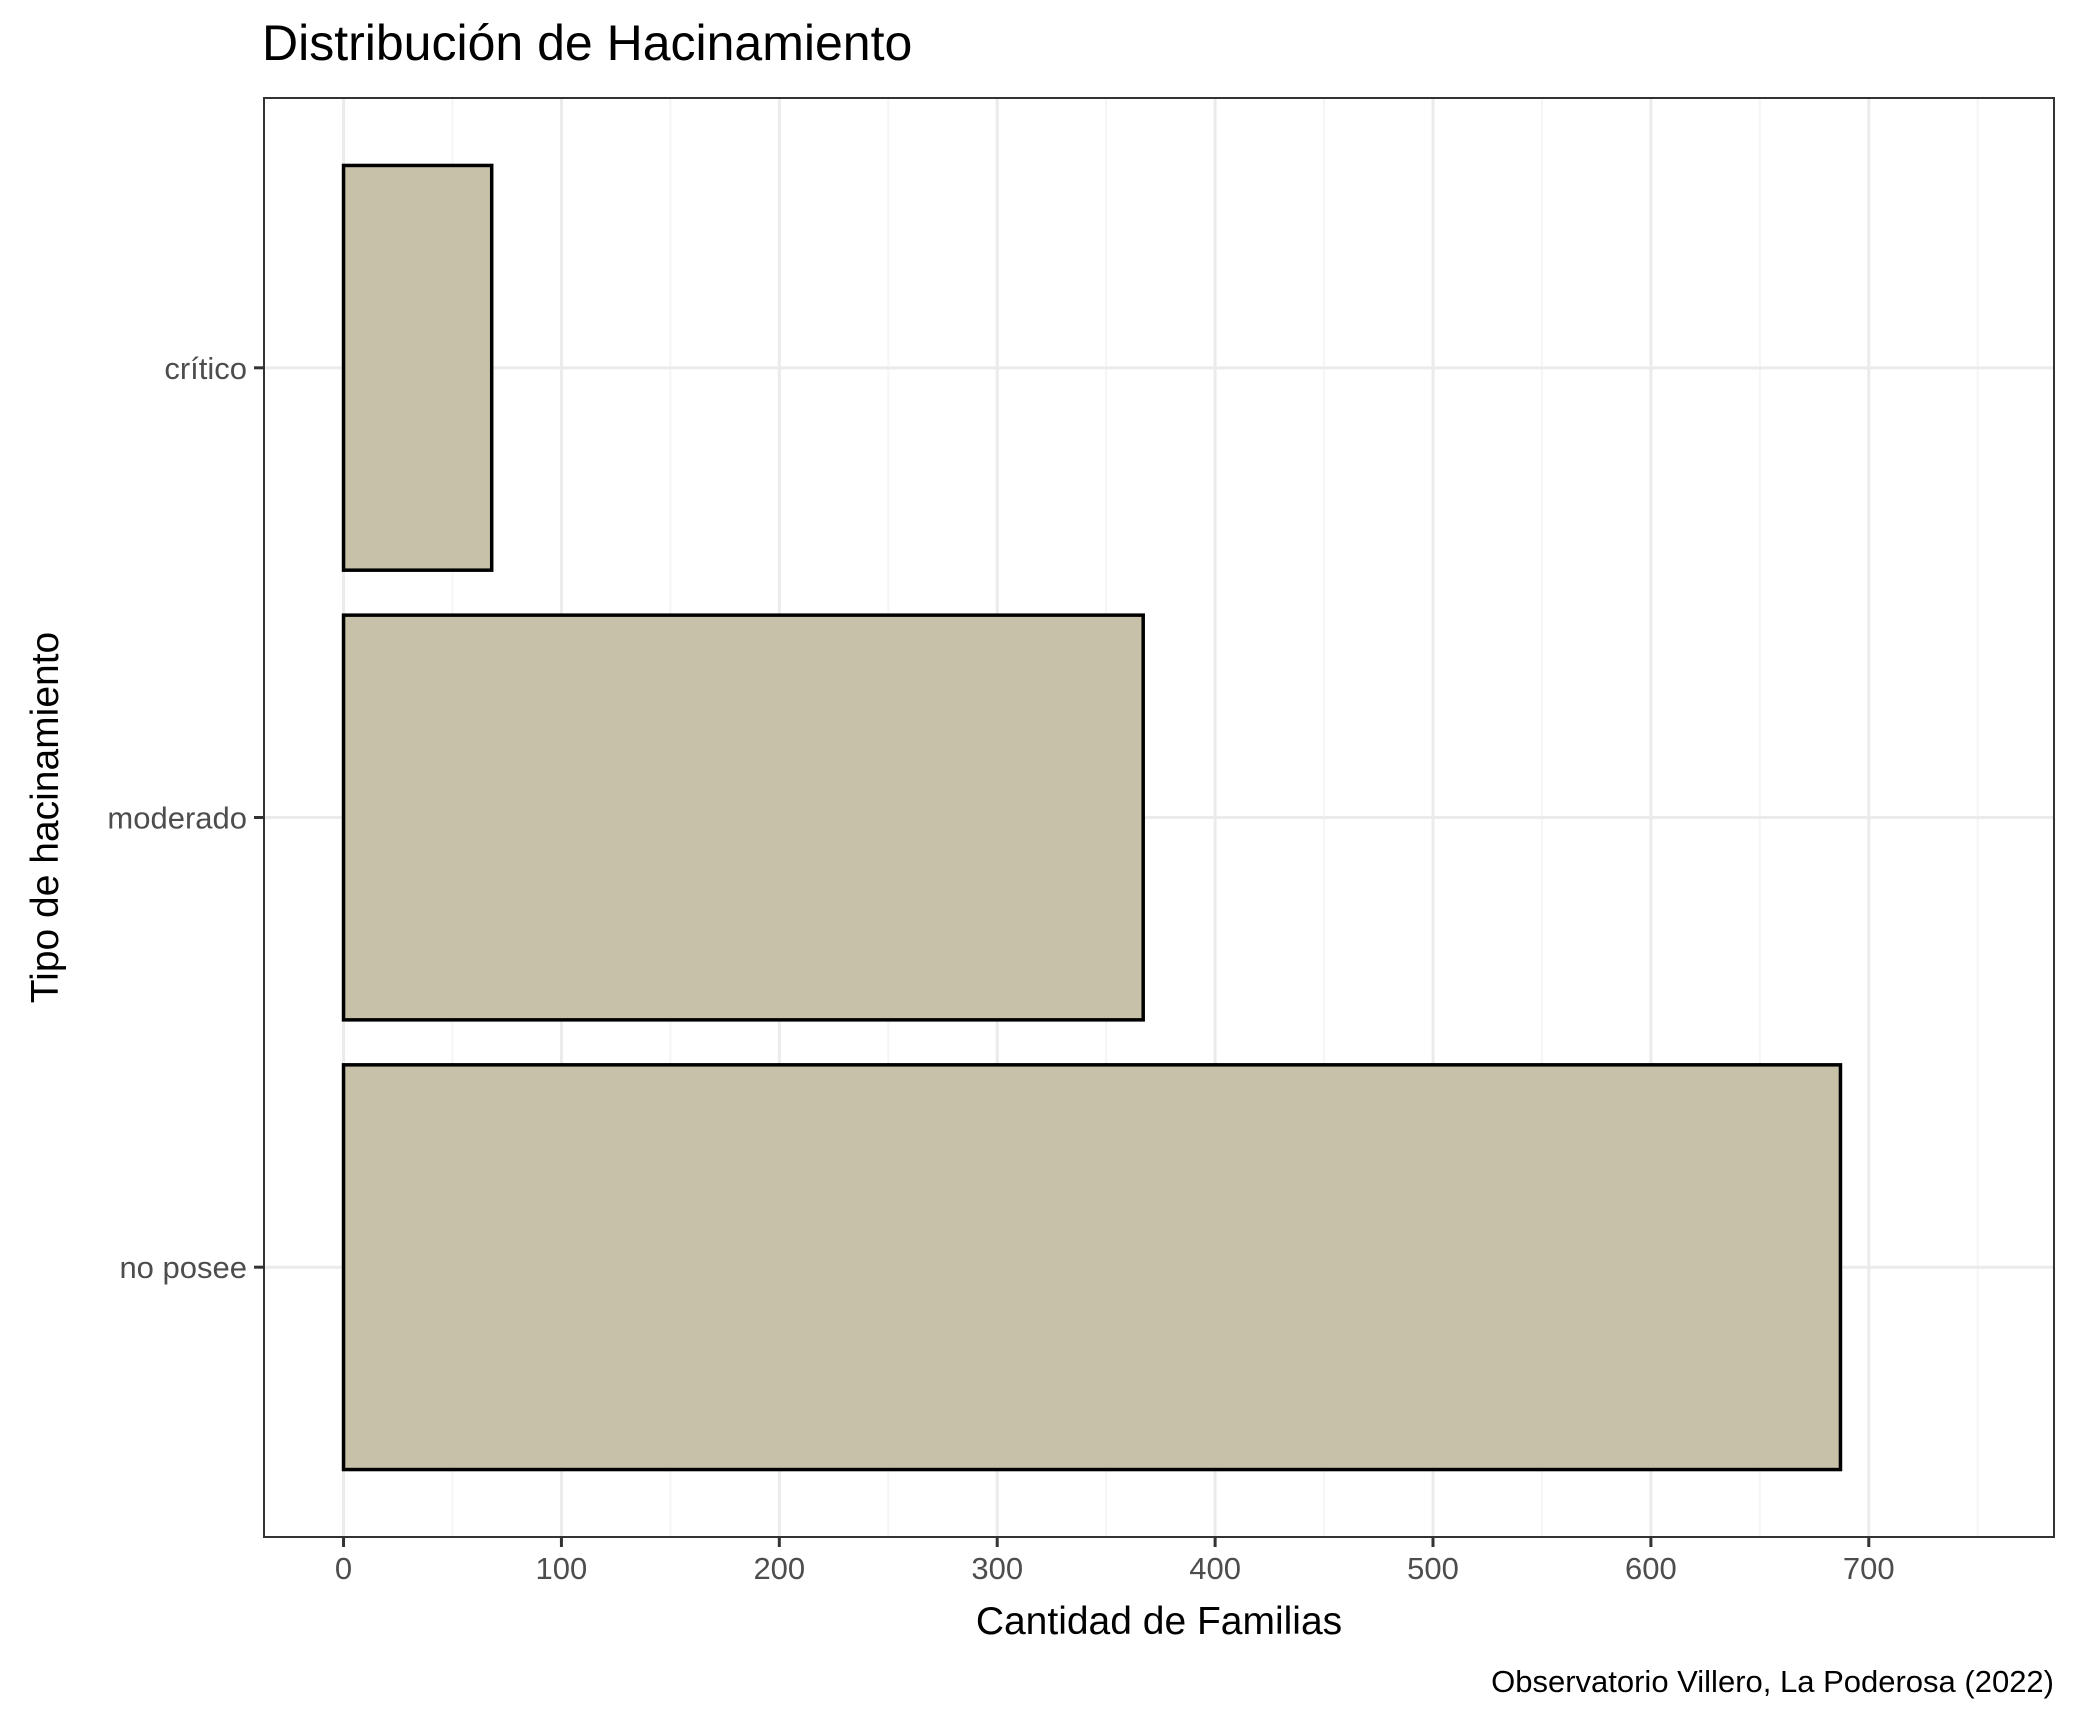 The image size is (2078, 1721). I want to click on caption: Observatorio Villero, La Poderosa (2022), so click(1772, 1681).